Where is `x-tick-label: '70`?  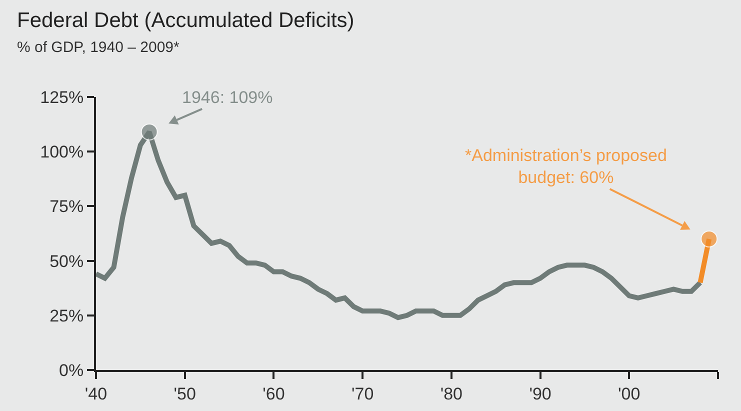 x-tick-label: '70 is located at coordinates (362, 394).